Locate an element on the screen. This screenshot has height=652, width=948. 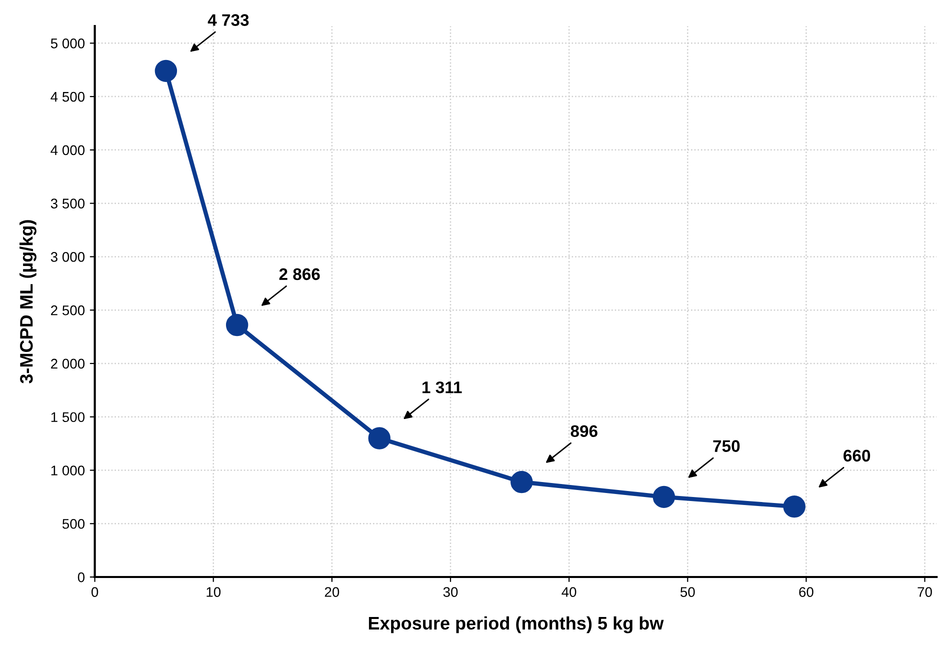
x-axis-title: Exposure period (months) 5 kg bw is located at coordinates (516, 625).